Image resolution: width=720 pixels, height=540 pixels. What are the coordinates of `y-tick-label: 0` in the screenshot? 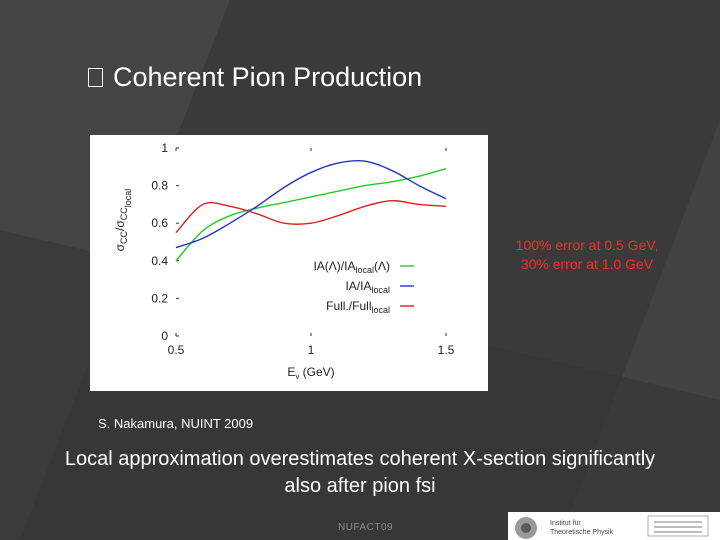 It's located at (164, 336).